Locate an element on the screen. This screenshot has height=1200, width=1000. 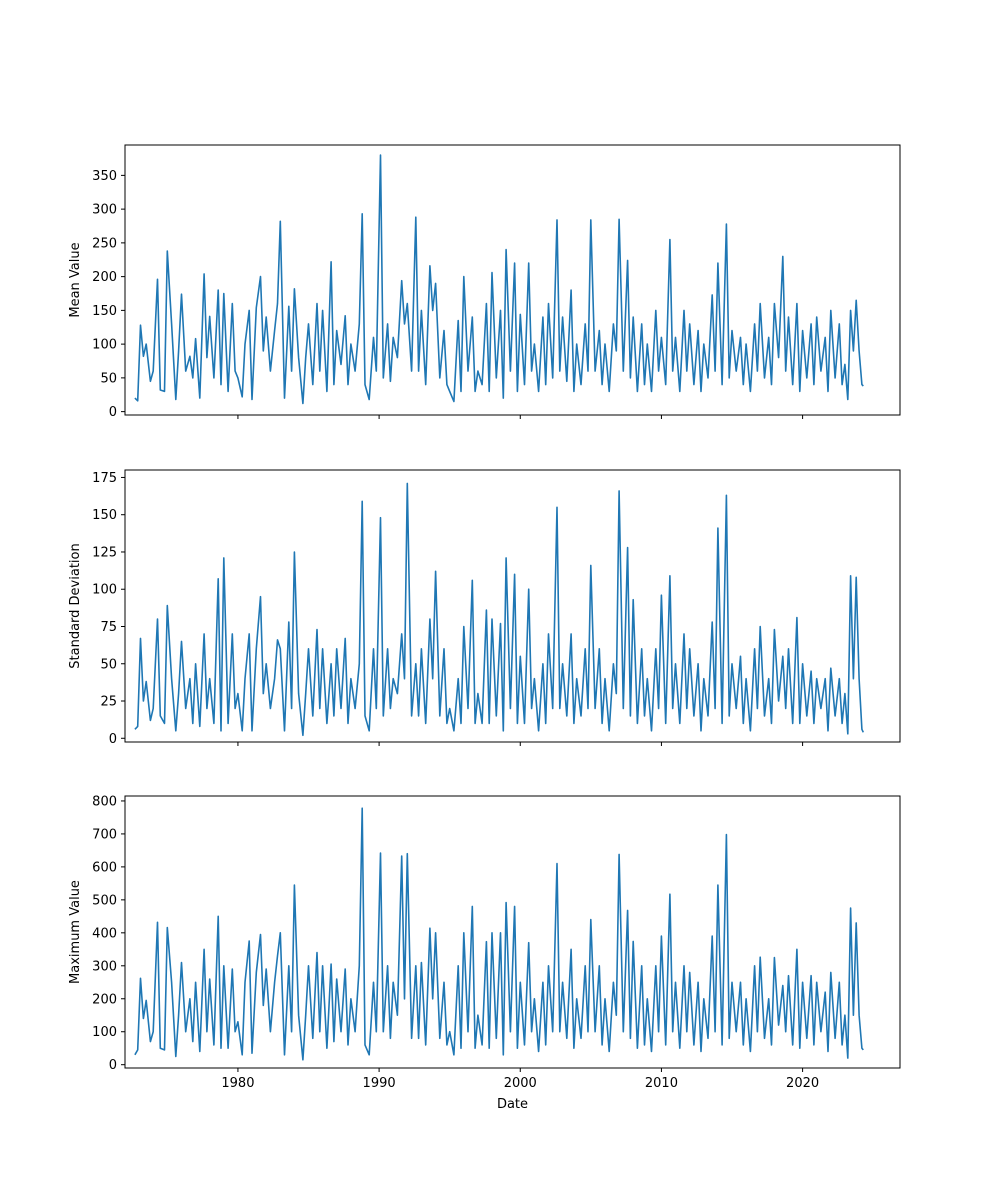
maximum-value-x-tick-label: 1990 is located at coordinates (379, 1083).